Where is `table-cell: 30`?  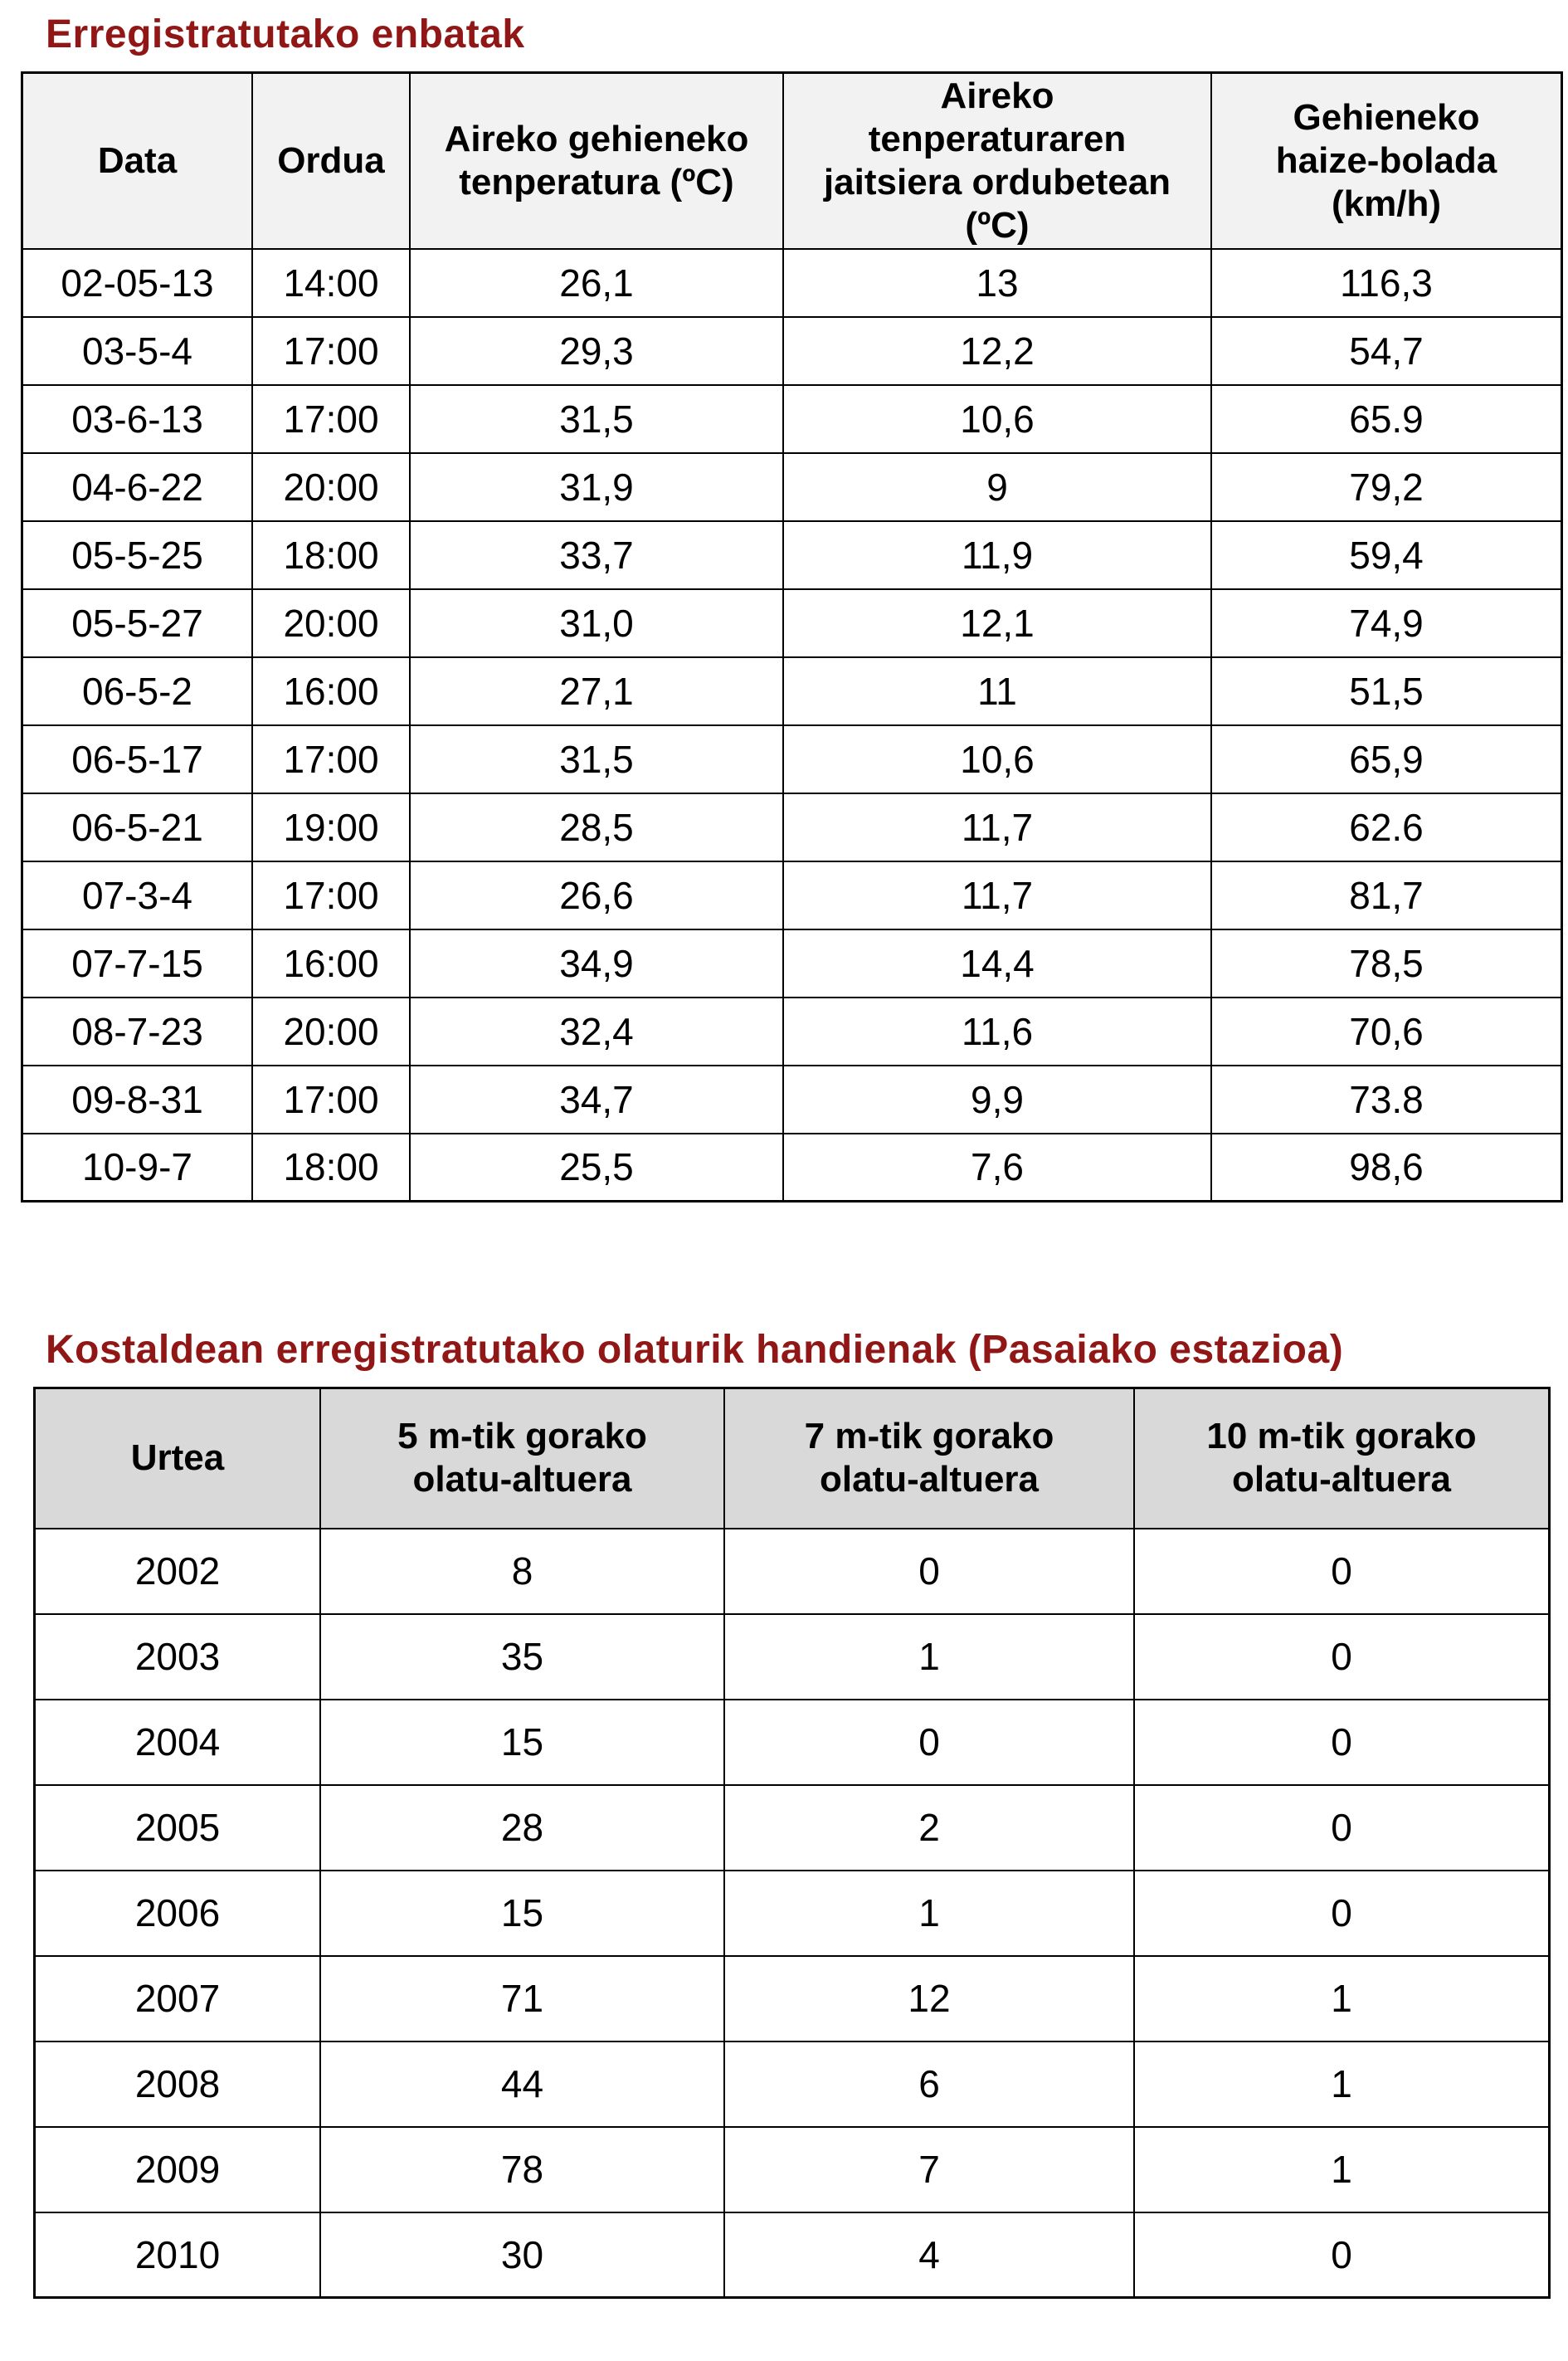 table-cell: 30 is located at coordinates (522, 2255).